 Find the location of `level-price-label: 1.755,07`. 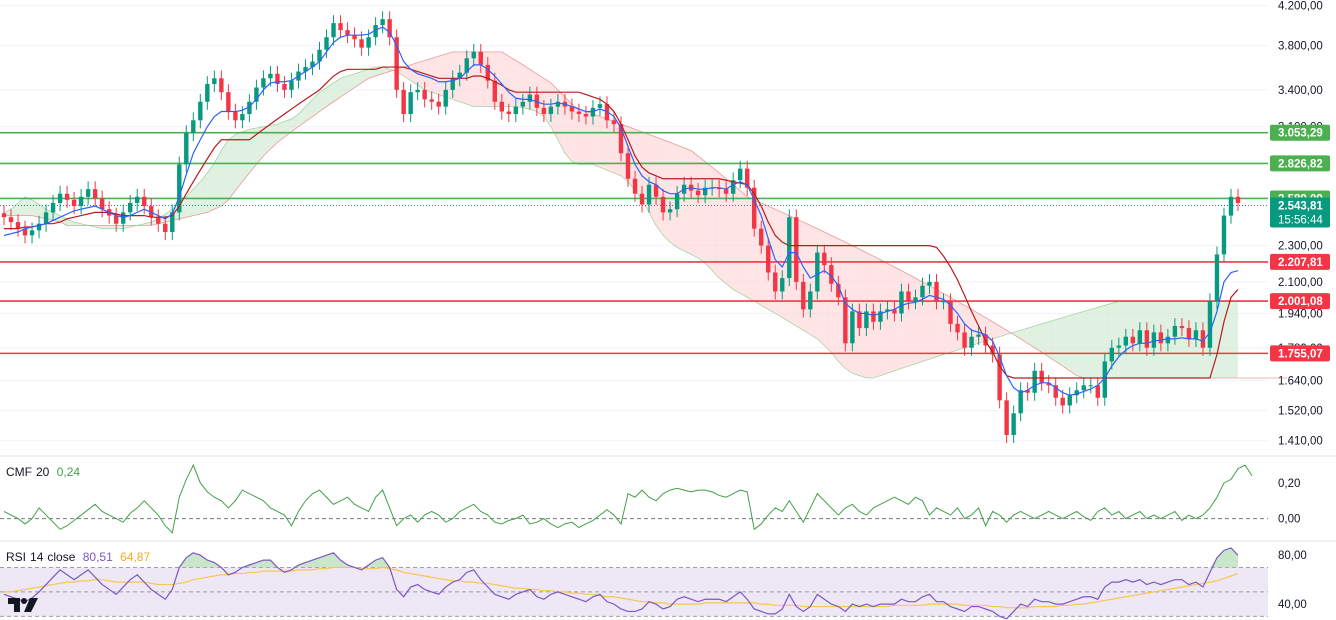

level-price-label: 1.755,07 is located at coordinates (1300, 354).